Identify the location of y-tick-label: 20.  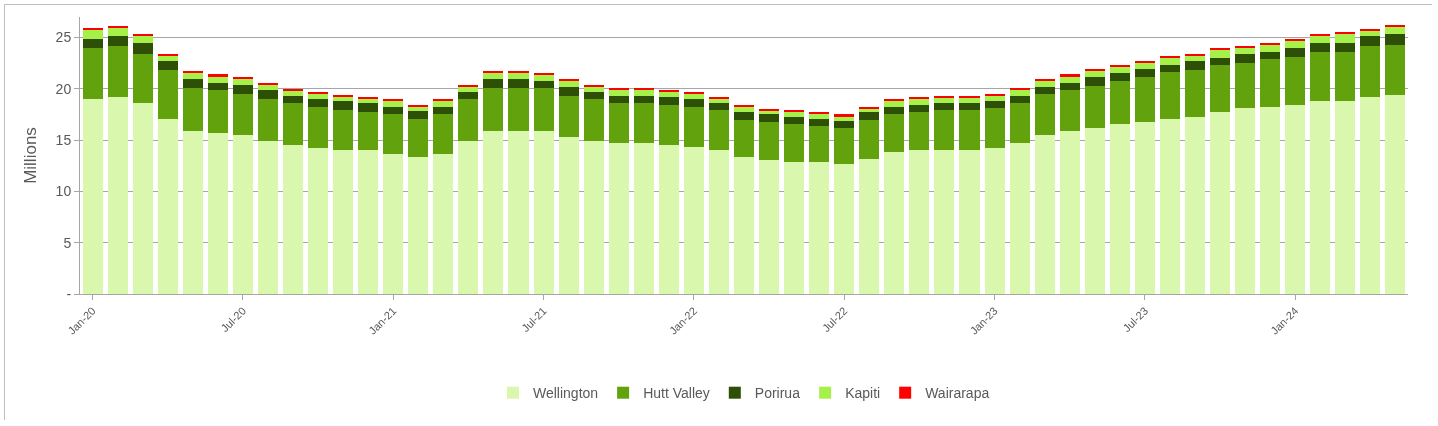
(63, 88).